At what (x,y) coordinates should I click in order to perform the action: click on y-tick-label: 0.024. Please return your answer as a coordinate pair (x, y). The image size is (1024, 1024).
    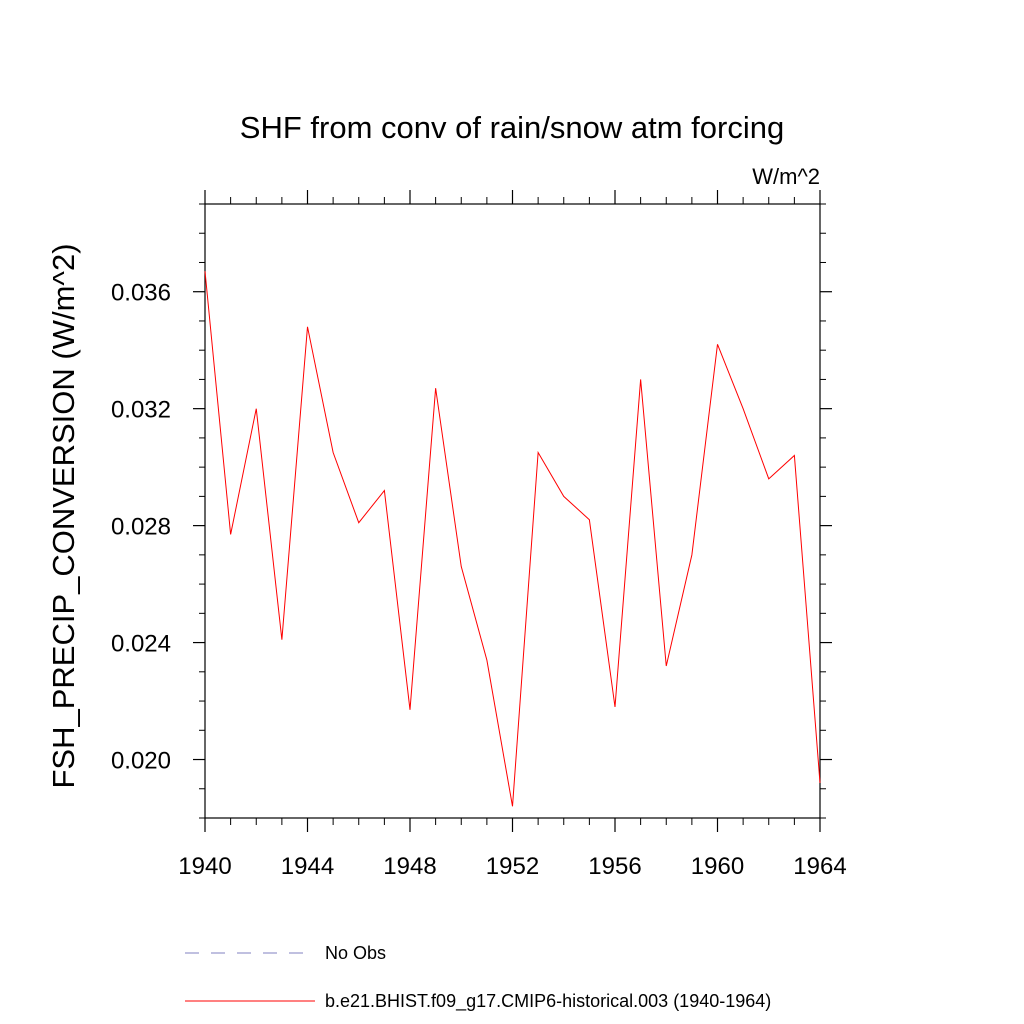
    Looking at the image, I should click on (141, 644).